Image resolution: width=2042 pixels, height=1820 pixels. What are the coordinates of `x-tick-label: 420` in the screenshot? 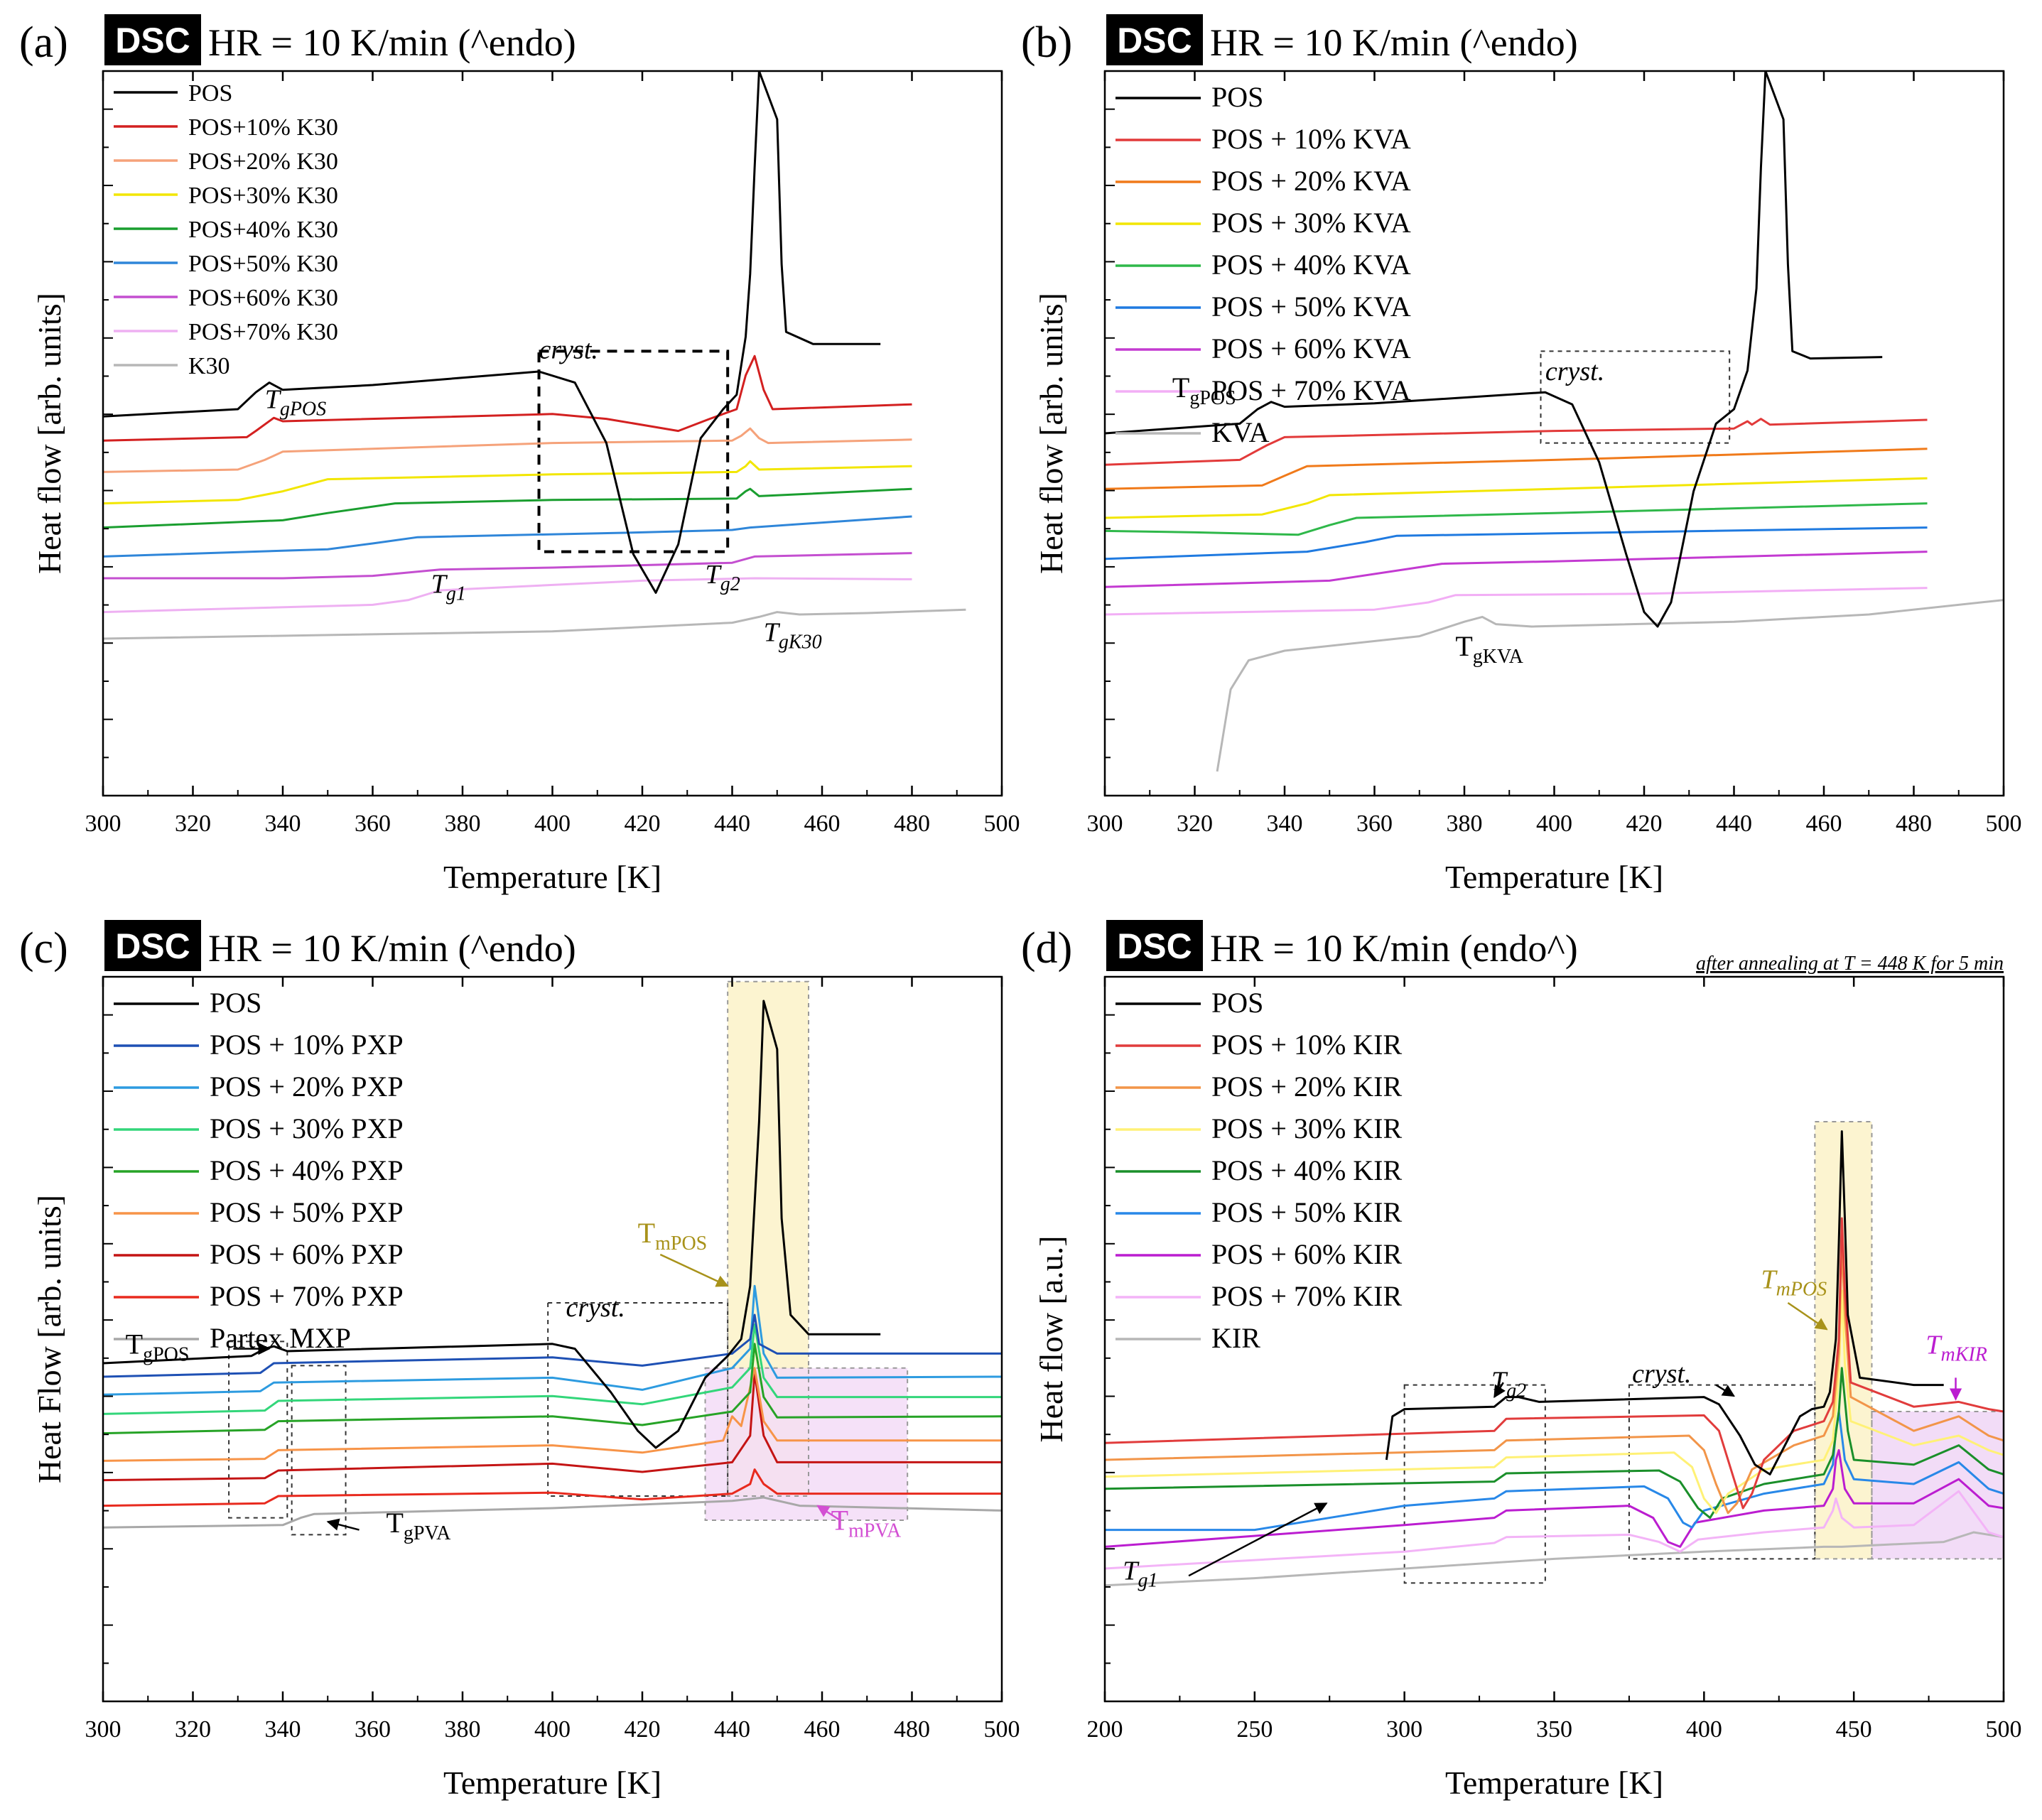 It's located at (643, 1730).